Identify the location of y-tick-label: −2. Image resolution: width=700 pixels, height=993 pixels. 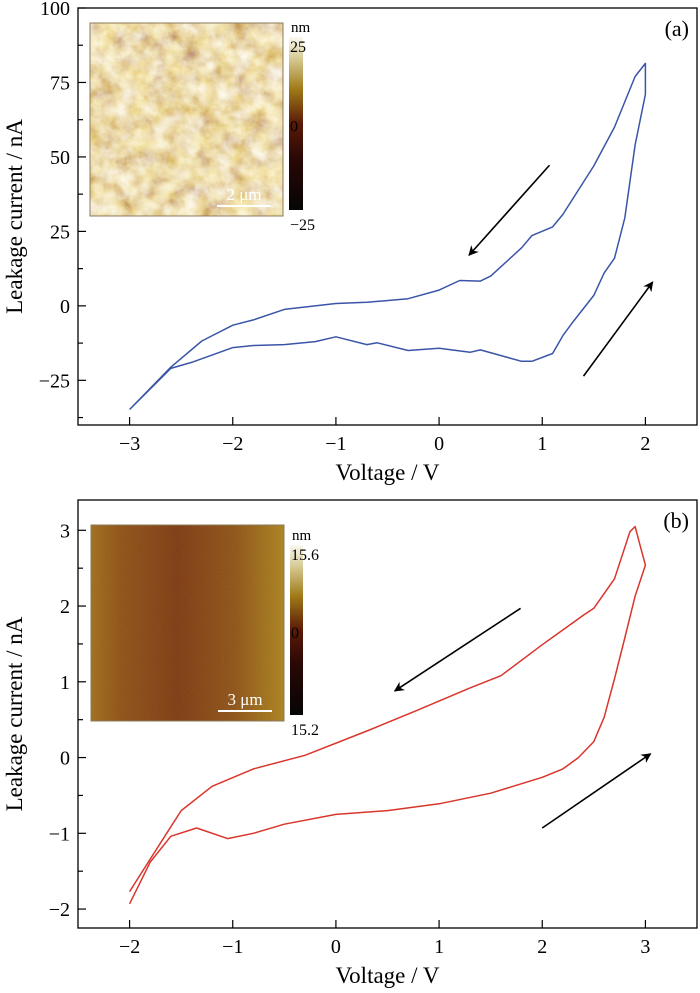
(59, 910).